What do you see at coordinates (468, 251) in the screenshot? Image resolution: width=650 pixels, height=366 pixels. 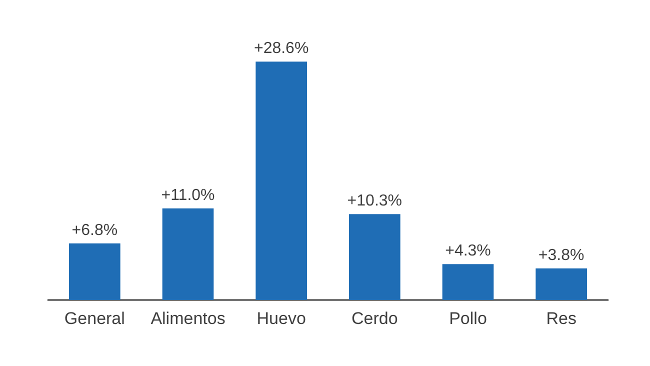 I see `data-label: +4.3%` at bounding box center [468, 251].